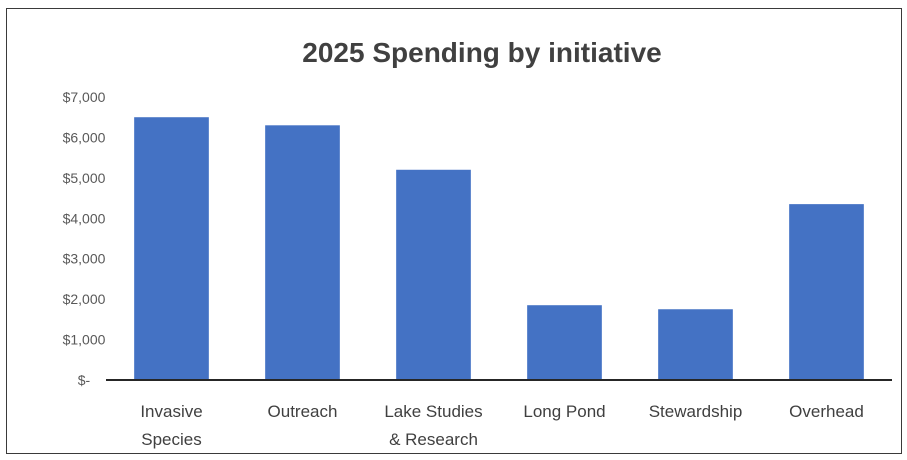 This screenshot has width=907, height=460. Describe the element at coordinates (84, 340) in the screenshot. I see `y-tick-label: $1,000` at that location.